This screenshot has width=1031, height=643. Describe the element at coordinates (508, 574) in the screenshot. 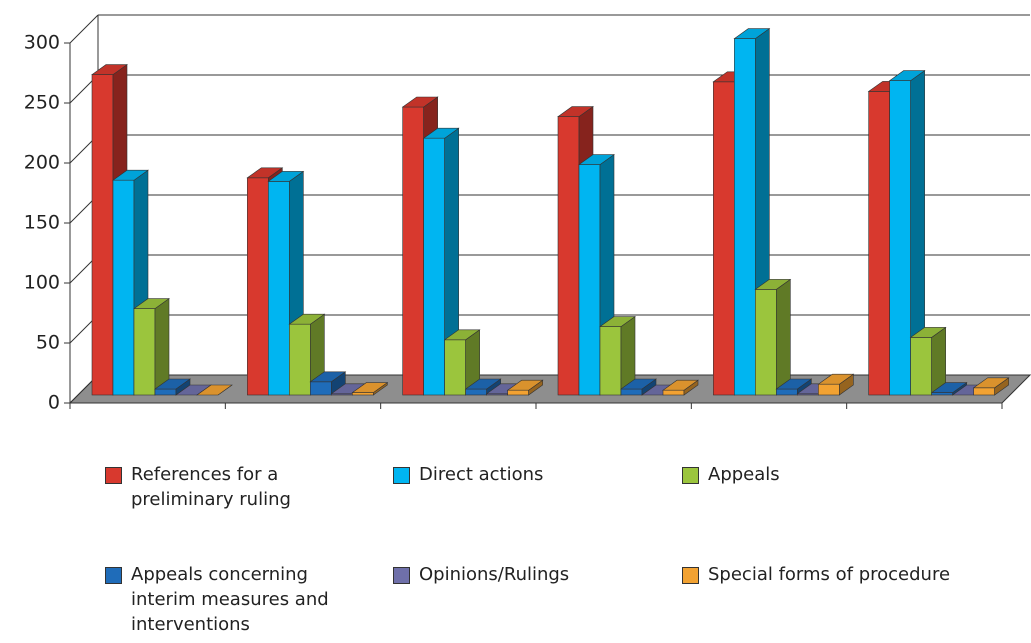

I see `legend-item: Opinions/Rulings` at that location.